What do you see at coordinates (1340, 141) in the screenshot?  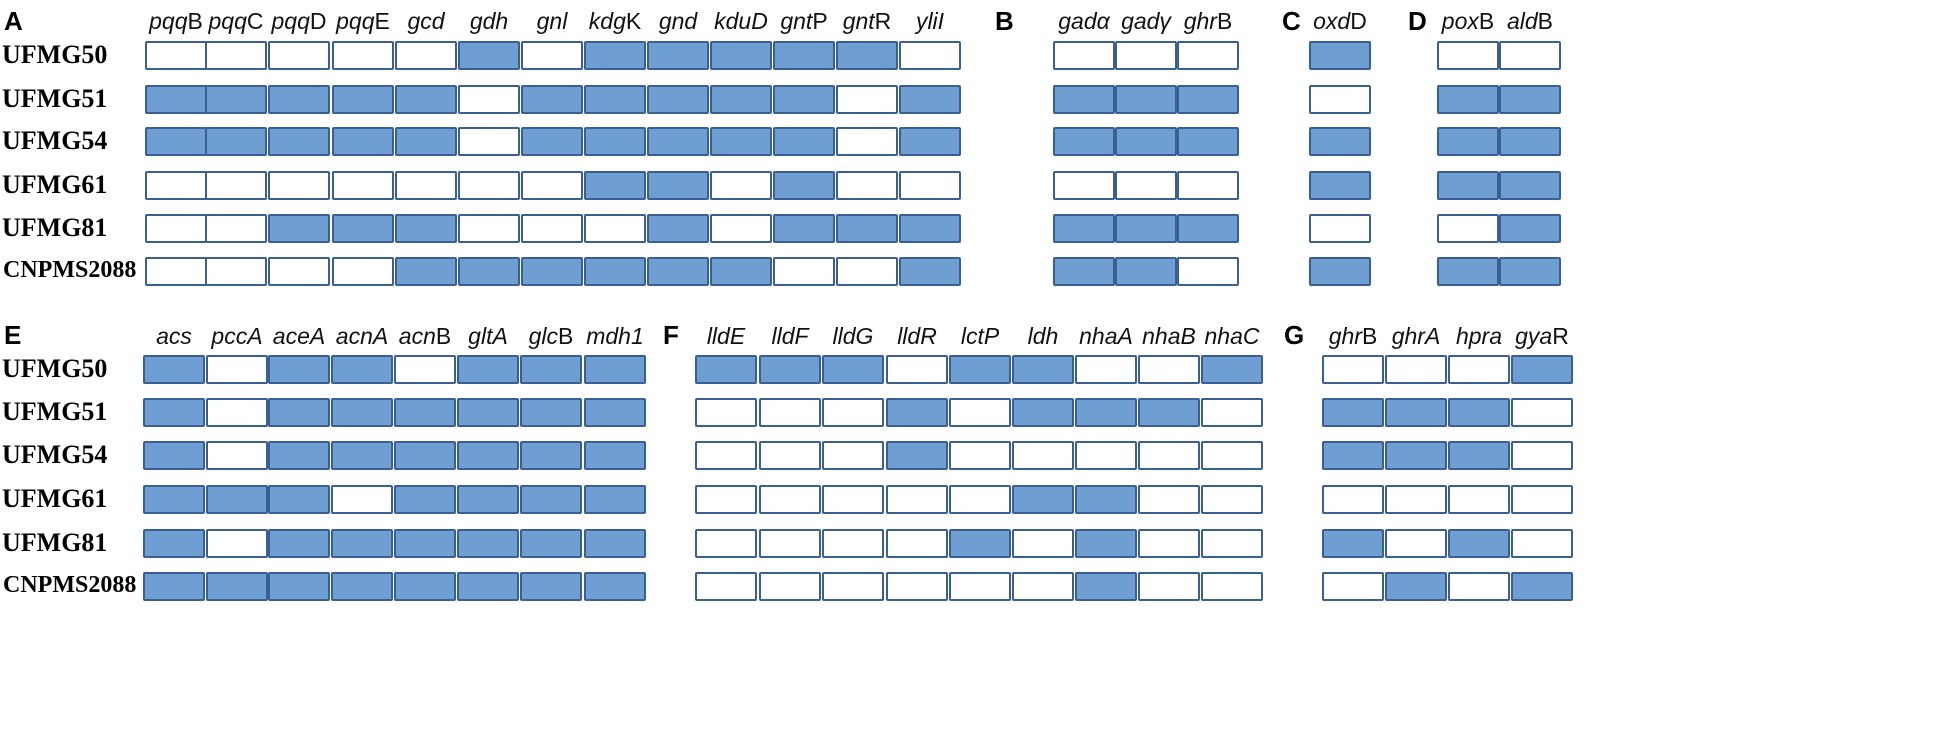 I see `panel-c-cell-present` at bounding box center [1340, 141].